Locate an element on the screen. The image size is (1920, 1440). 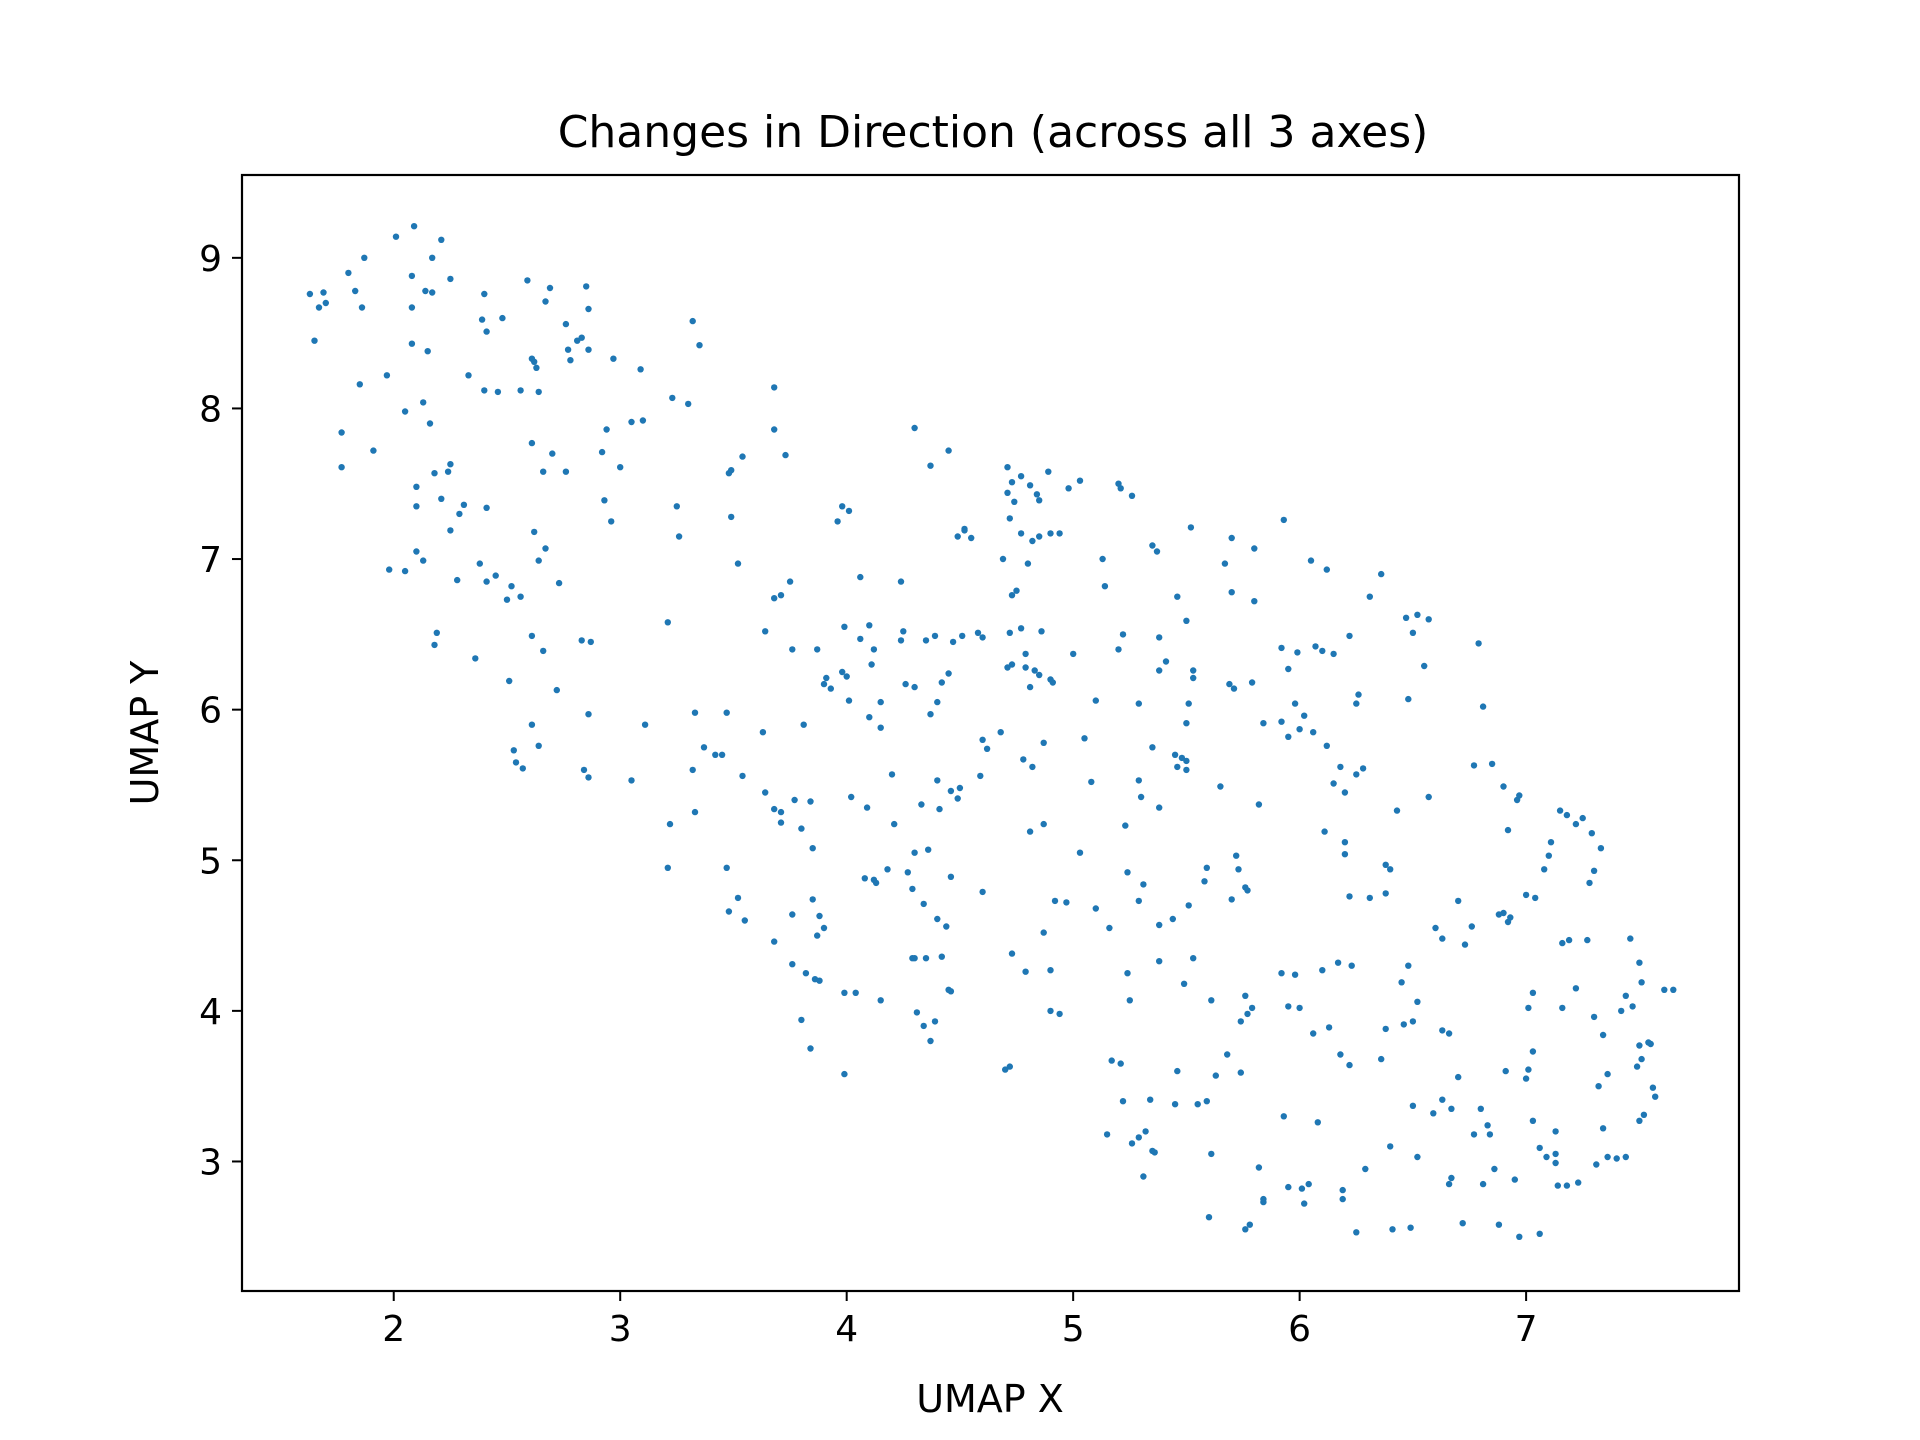
y-tick-label: 8 is located at coordinates (210, 409).